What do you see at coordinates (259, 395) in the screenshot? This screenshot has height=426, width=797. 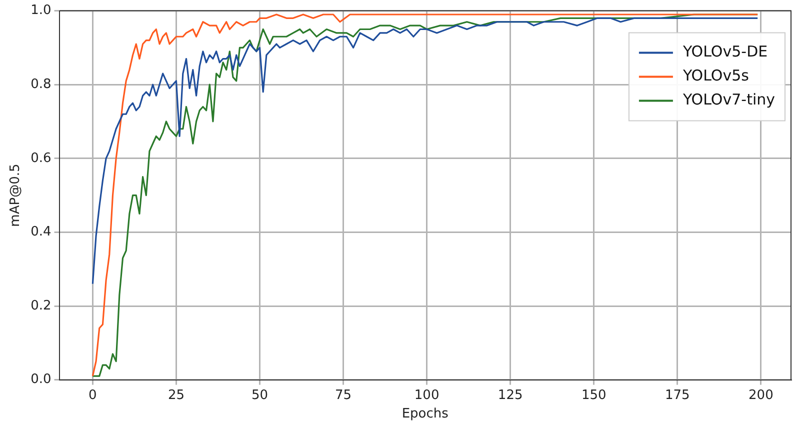 I see `x-tick-label: 50` at bounding box center [259, 395].